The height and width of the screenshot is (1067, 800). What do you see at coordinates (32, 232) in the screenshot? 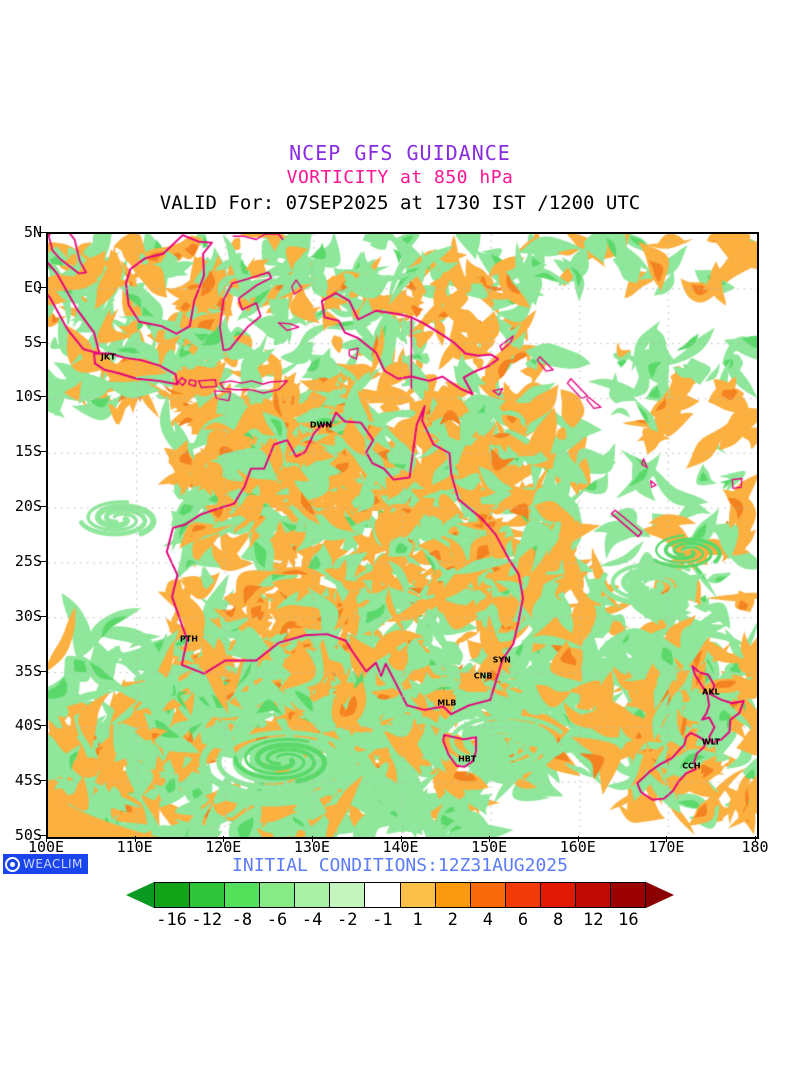
I see `y-axis-tick-label: 5N` at bounding box center [32, 232].